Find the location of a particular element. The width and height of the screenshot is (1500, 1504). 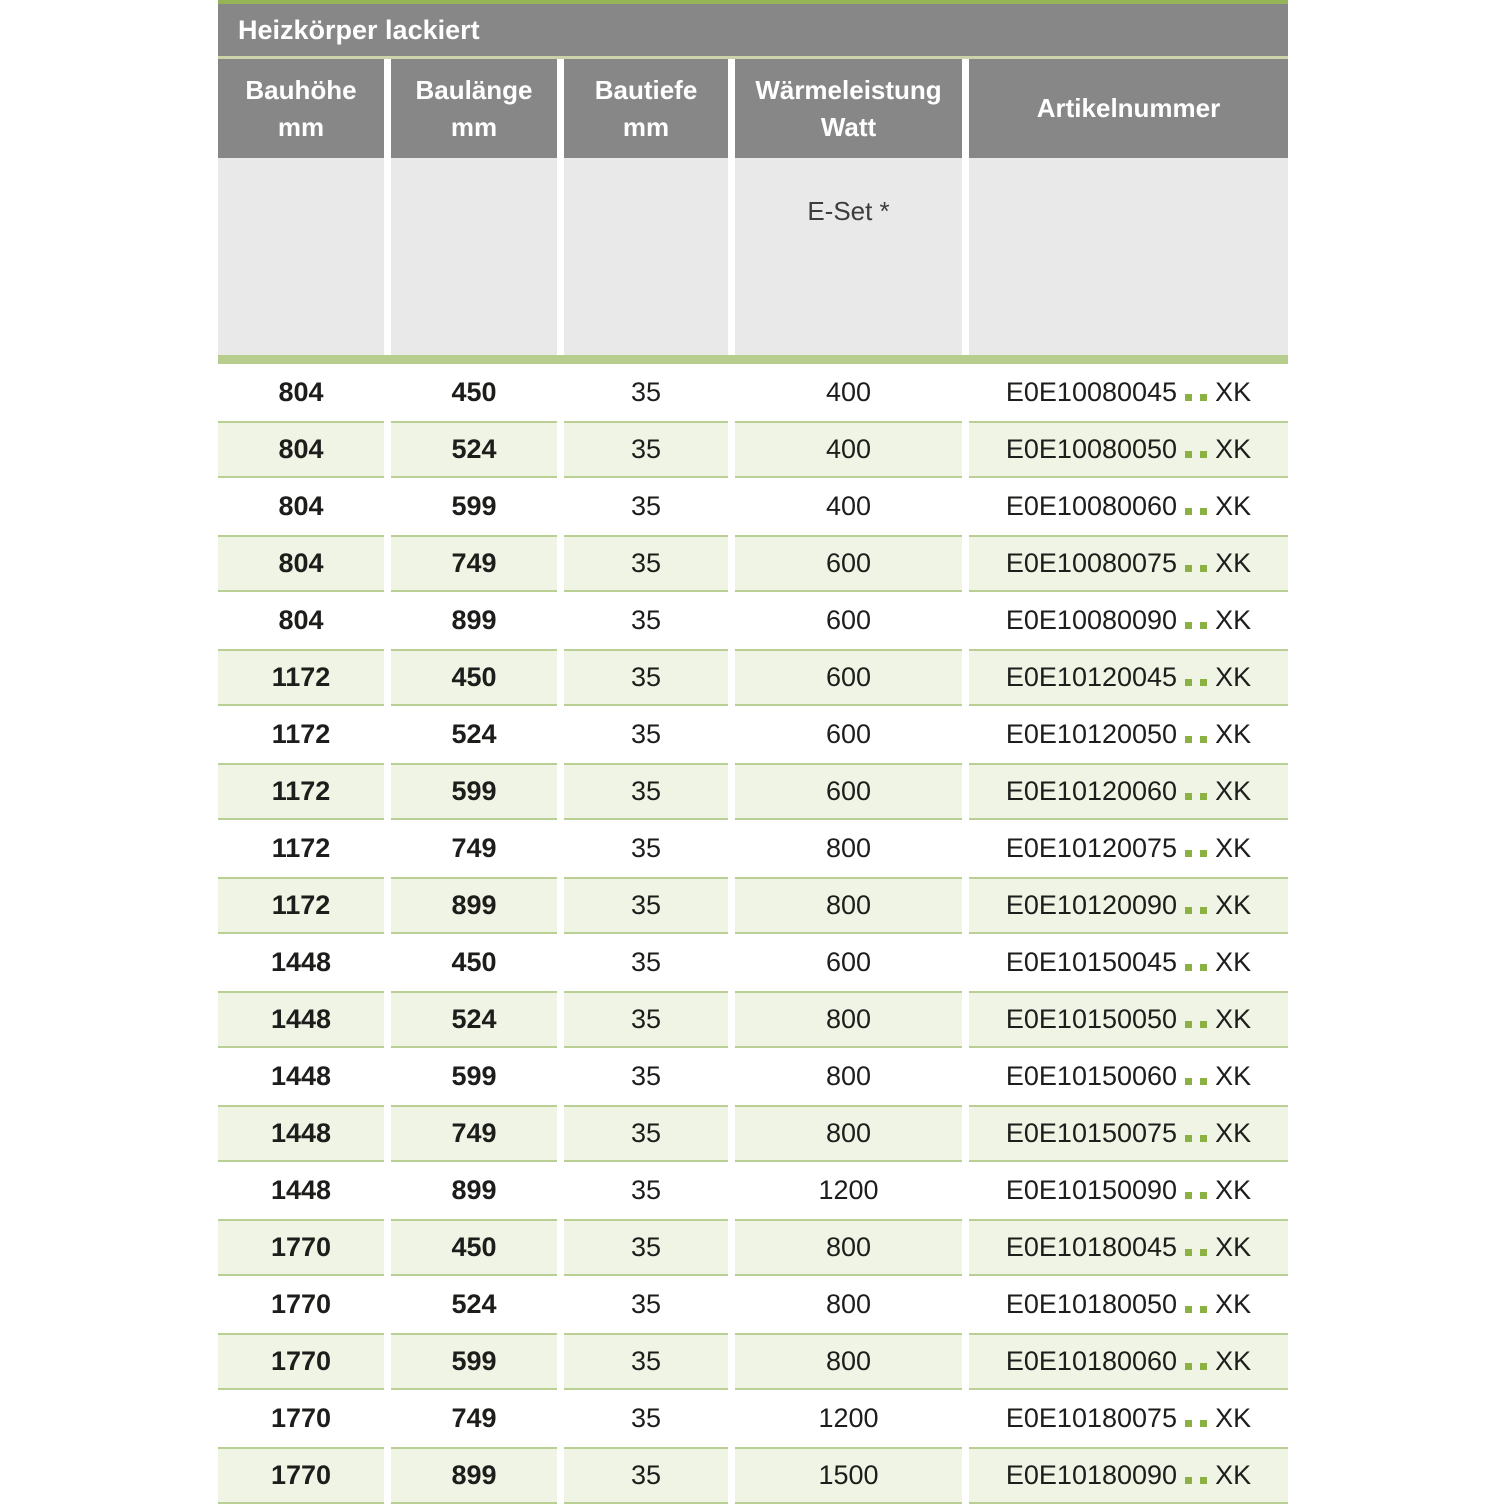

column-unit: Watt is located at coordinates (848, 126).